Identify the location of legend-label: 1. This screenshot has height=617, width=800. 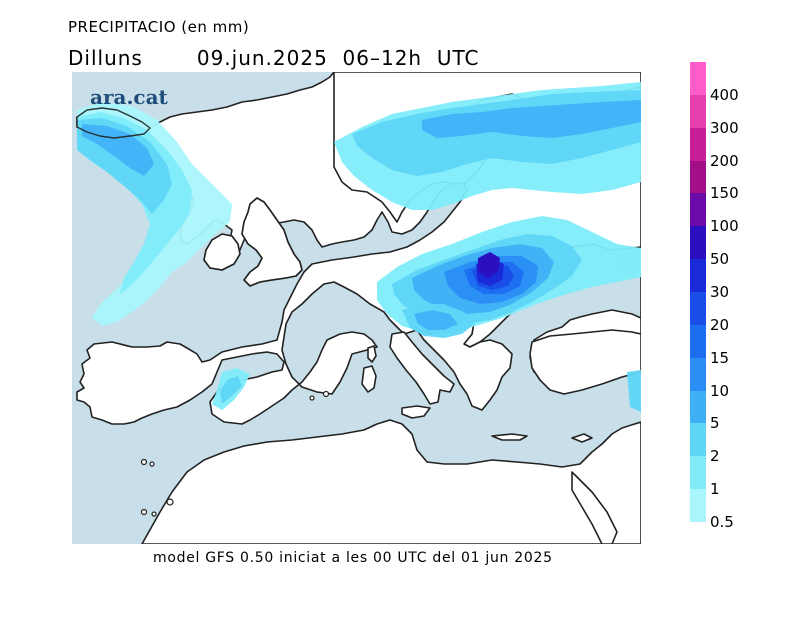
(715, 489).